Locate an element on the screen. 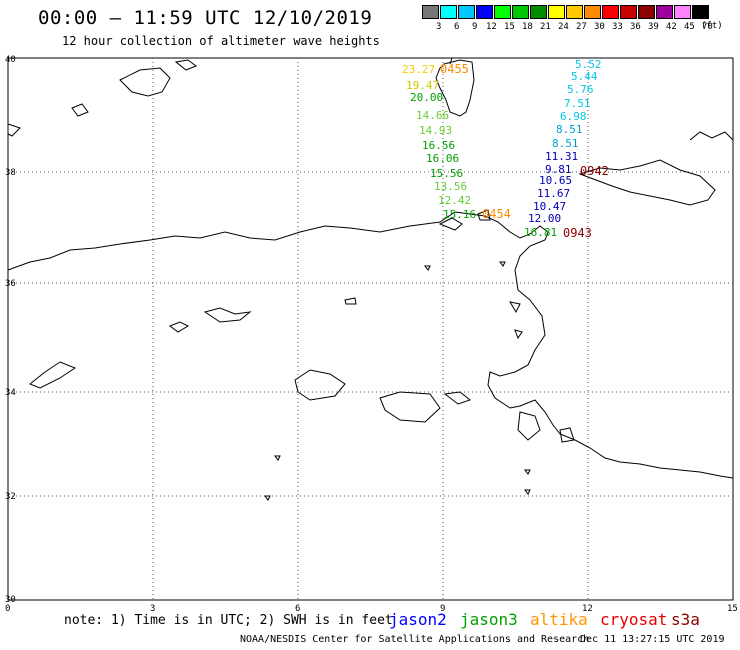  scale-label-9: 9 is located at coordinates (475, 27).